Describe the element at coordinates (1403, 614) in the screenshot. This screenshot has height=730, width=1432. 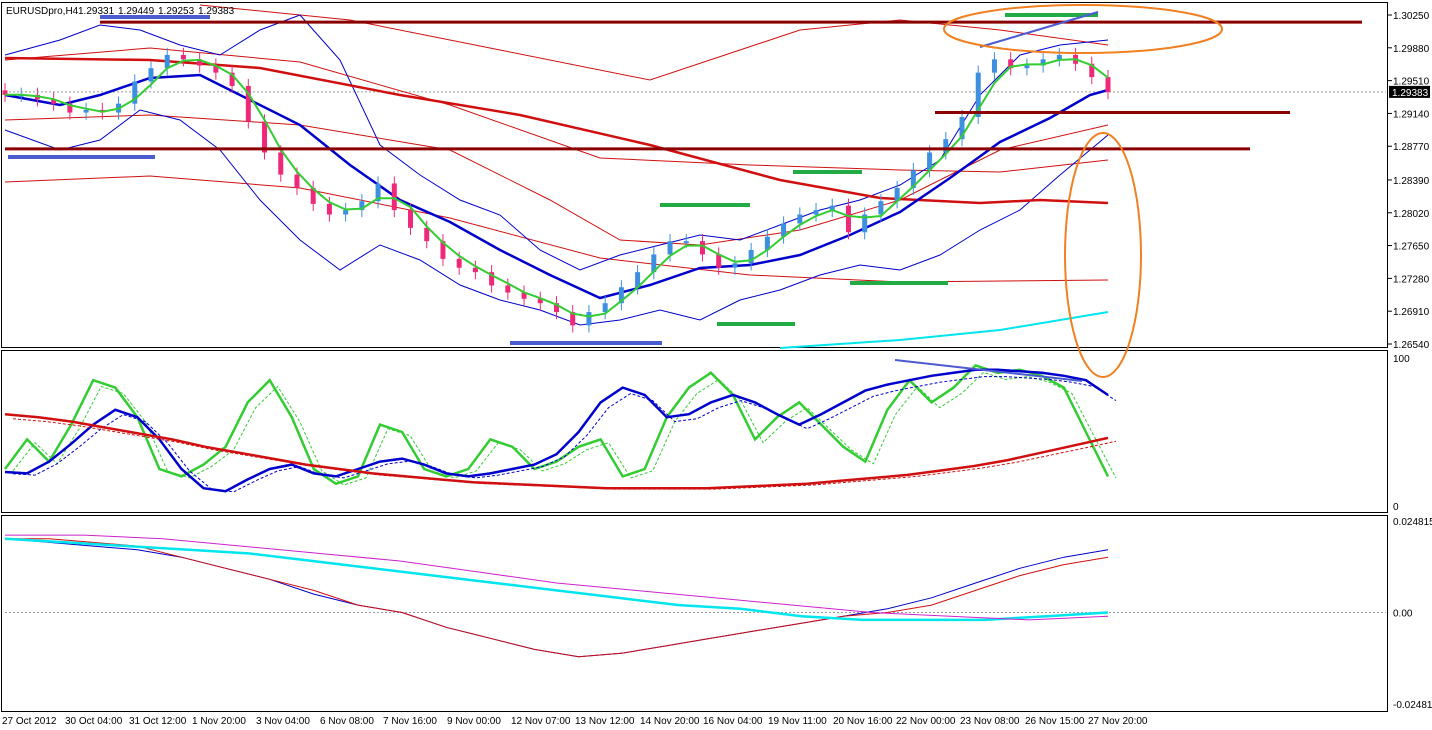
I see `oscillator-tick-label: 0.00` at that location.